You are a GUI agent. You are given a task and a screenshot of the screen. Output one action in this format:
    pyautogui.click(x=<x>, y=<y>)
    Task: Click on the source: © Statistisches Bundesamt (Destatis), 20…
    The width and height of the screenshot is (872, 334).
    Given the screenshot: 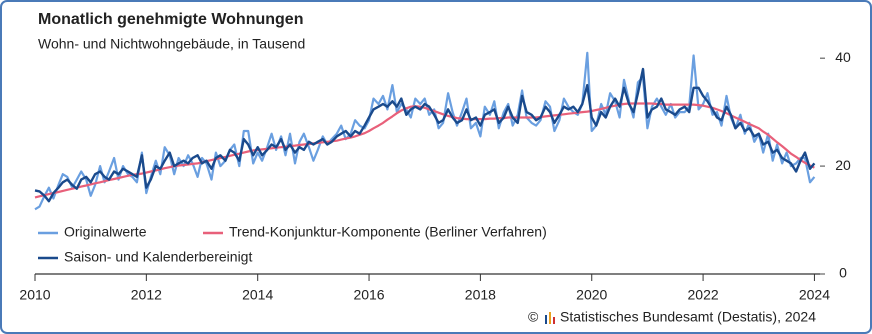 What is the action you would take?
    pyautogui.click(x=672, y=317)
    